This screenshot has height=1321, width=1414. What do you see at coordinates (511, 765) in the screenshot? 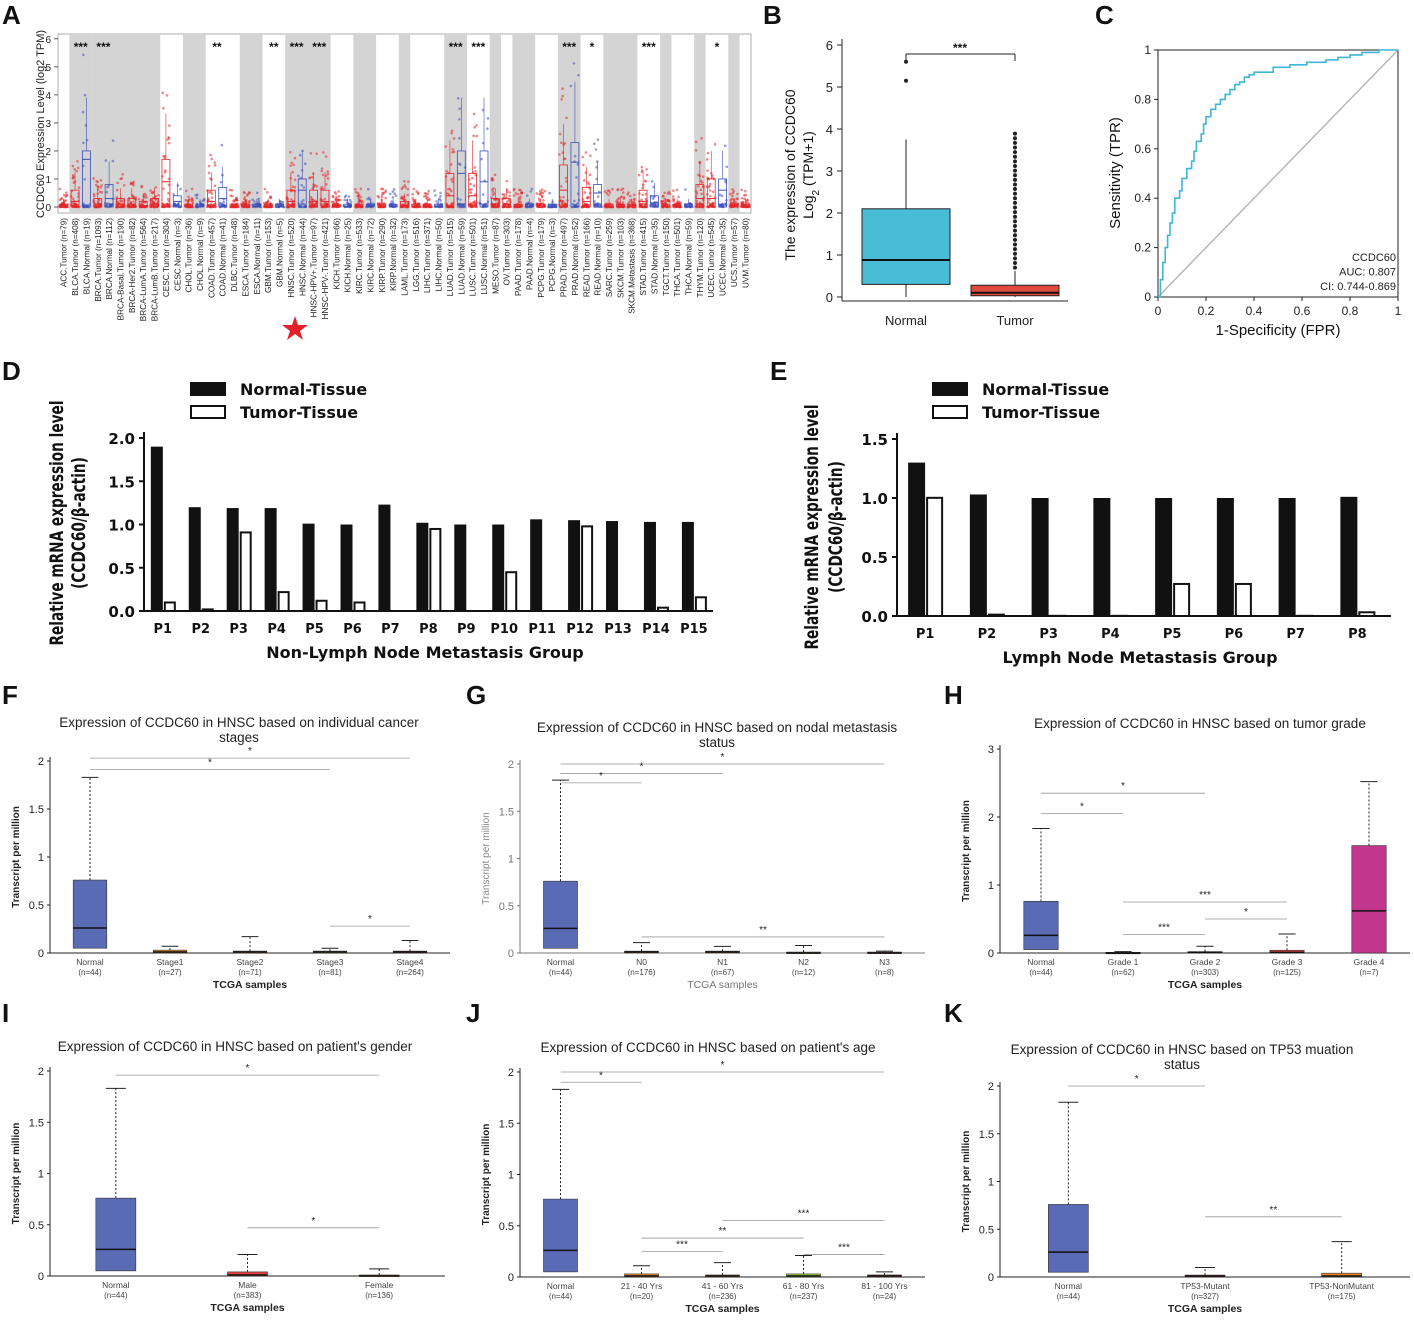
I see `y-tick-label: 2` at bounding box center [511, 765].